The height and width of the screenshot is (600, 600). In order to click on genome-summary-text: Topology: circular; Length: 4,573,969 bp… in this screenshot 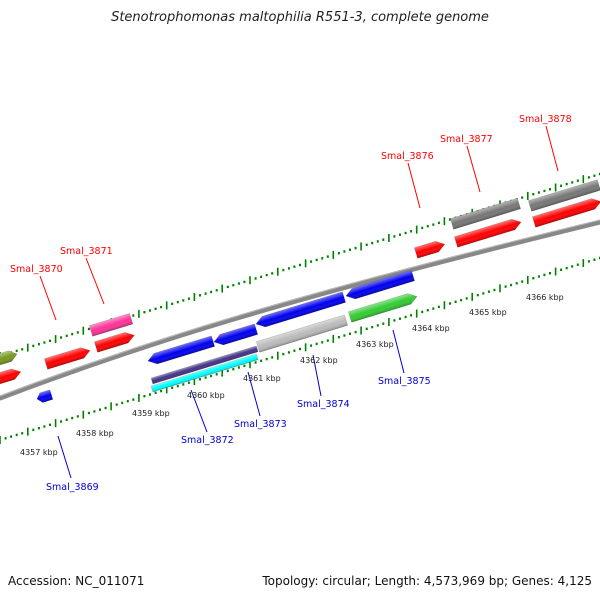, I will do `click(427, 581)`.